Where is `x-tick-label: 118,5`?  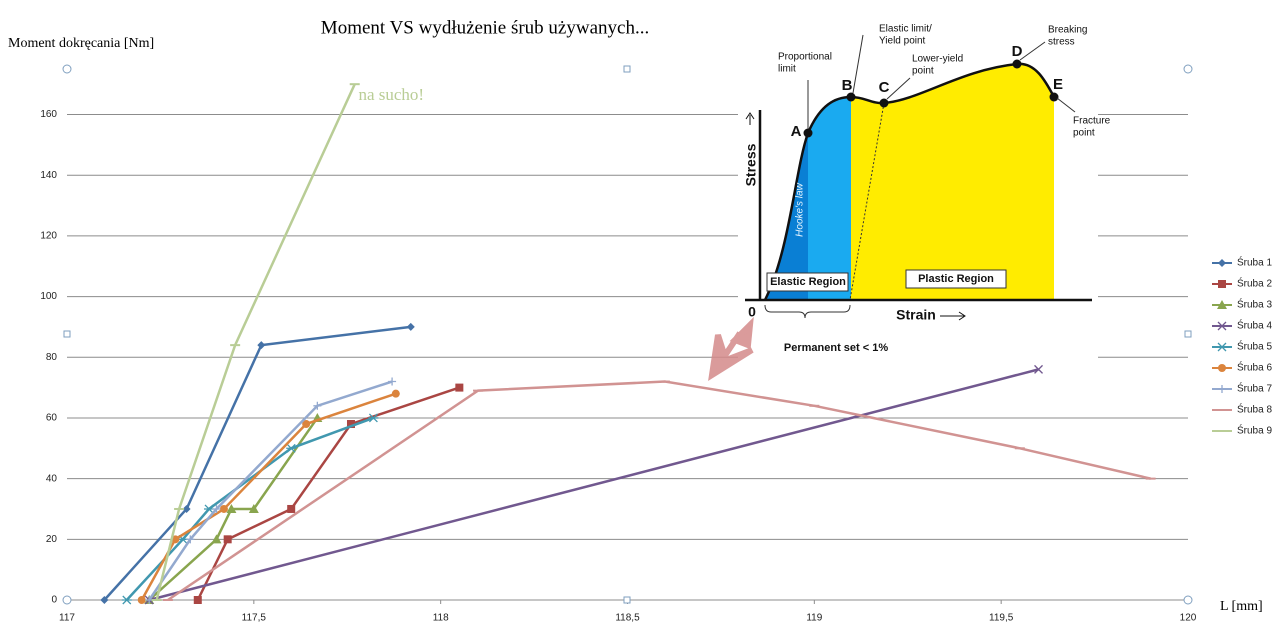
x-tick-label: 118,5 is located at coordinates (627, 618).